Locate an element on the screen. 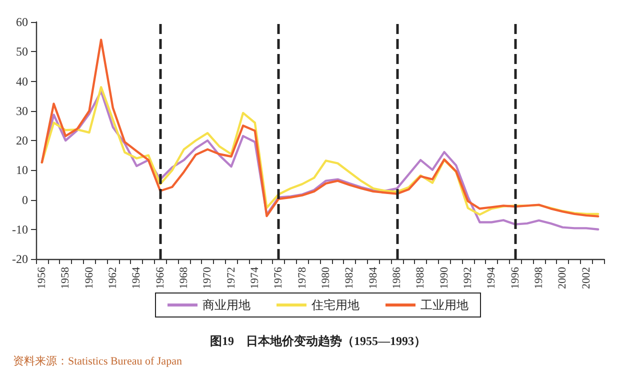 This screenshot has height=373, width=636. y-tick-label: -20 is located at coordinates (20, 259).